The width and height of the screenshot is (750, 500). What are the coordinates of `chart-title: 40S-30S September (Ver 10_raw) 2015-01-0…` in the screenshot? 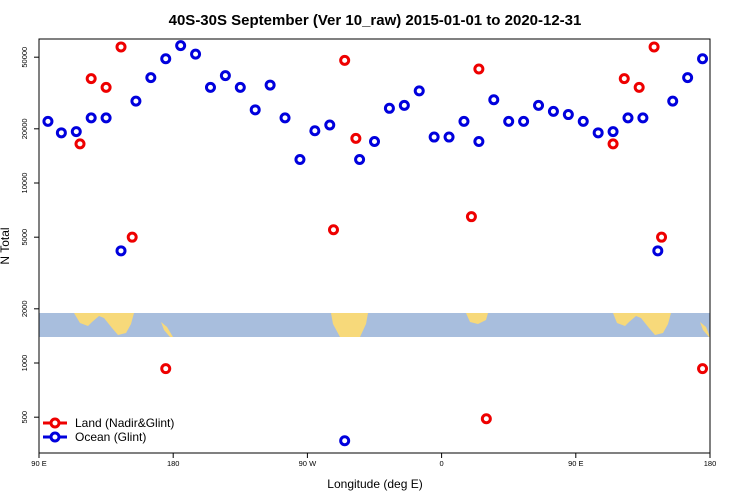 It's located at (375, 20).